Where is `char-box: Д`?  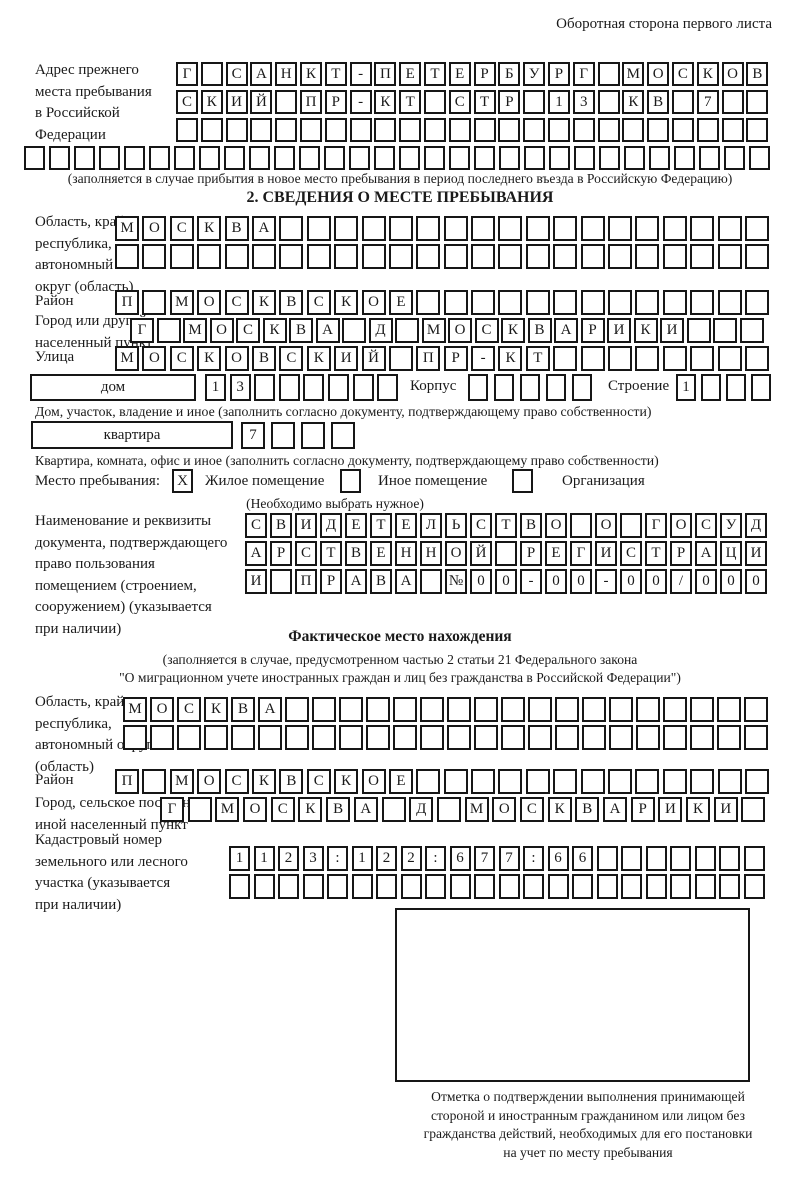
char-box: Д is located at coordinates (331, 525).